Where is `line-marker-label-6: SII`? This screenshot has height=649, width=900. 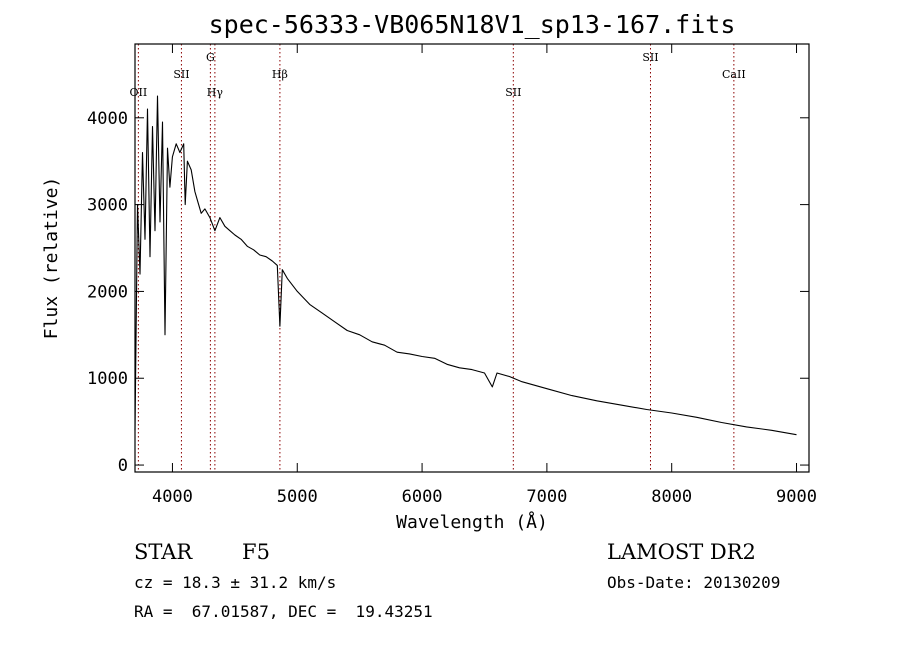 line-marker-label-6: SII is located at coordinates (650, 57).